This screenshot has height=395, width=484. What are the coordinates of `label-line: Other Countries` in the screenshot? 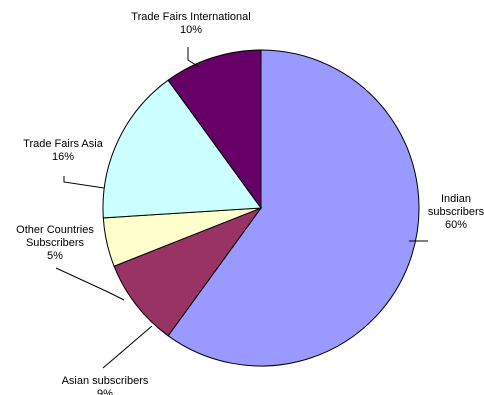 It's located at (55, 230).